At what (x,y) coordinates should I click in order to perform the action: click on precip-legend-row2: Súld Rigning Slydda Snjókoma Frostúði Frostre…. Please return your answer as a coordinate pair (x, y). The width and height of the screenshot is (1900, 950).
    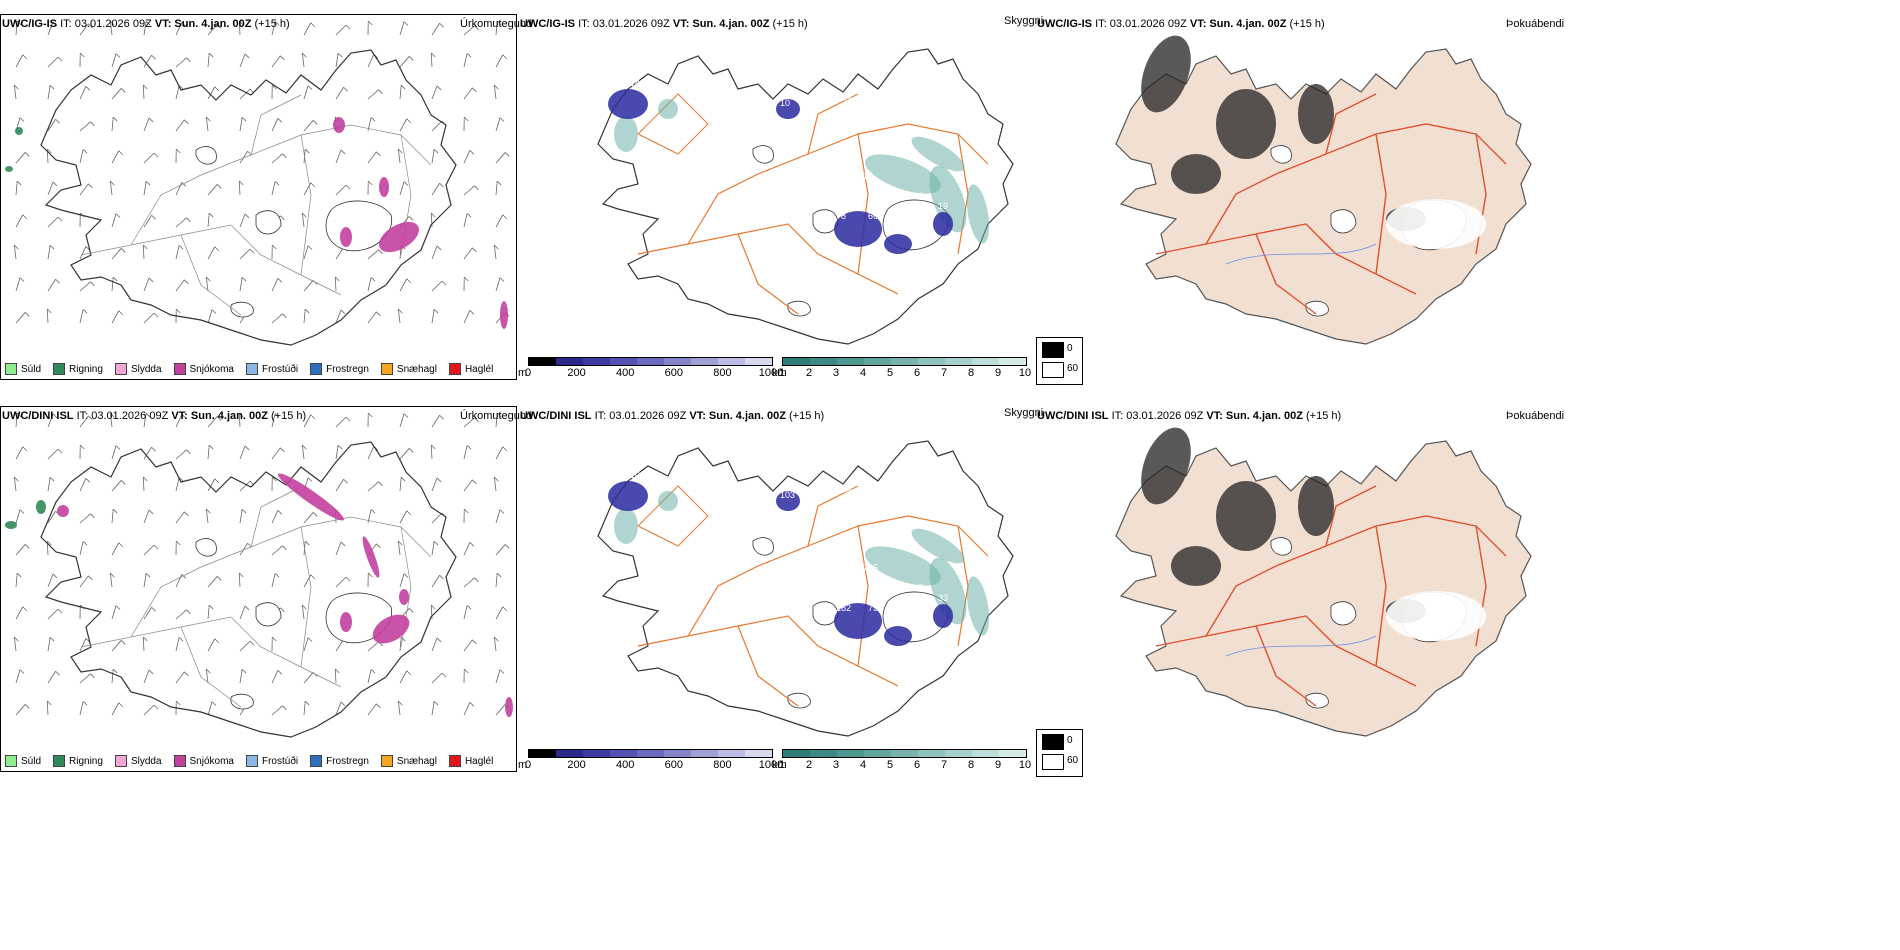
    Looking at the image, I should click on (249, 761).